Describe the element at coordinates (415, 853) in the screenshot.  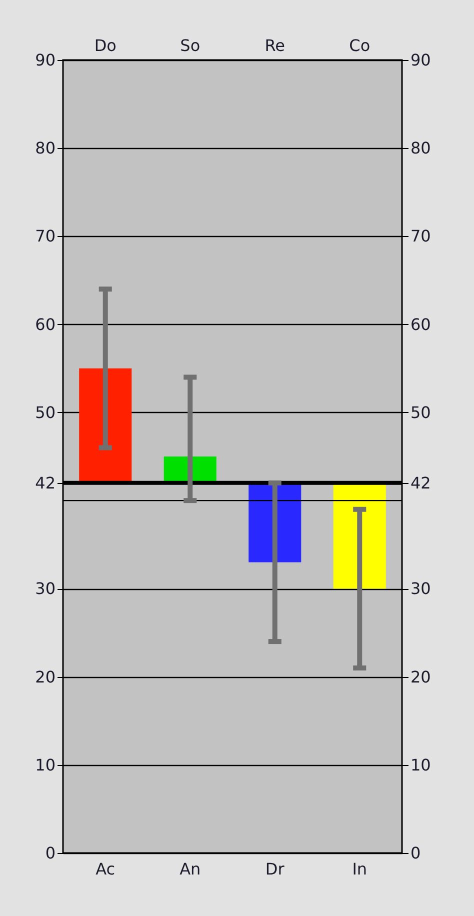
I see `y2-tick-label: 0` at that location.